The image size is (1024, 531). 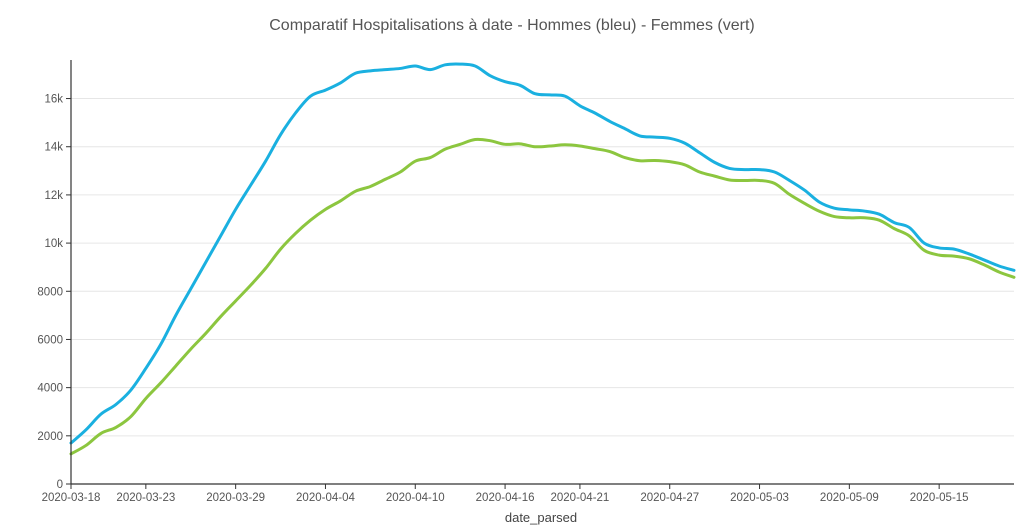 What do you see at coordinates (50, 389) in the screenshot?
I see `y-tick-label-2: 4000` at bounding box center [50, 389].